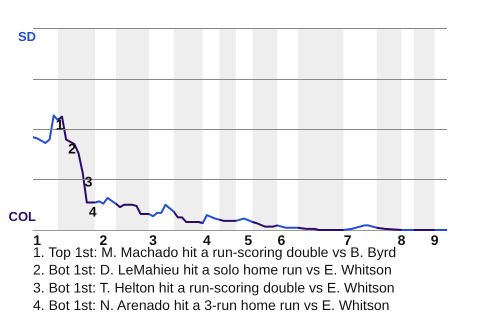 The height and width of the screenshot is (320, 480). What do you see at coordinates (214, 287) in the screenshot?
I see `text: 3. Bot 1st: T. Helton hit a run-scoring double vs E. Whitson` at bounding box center [214, 287].